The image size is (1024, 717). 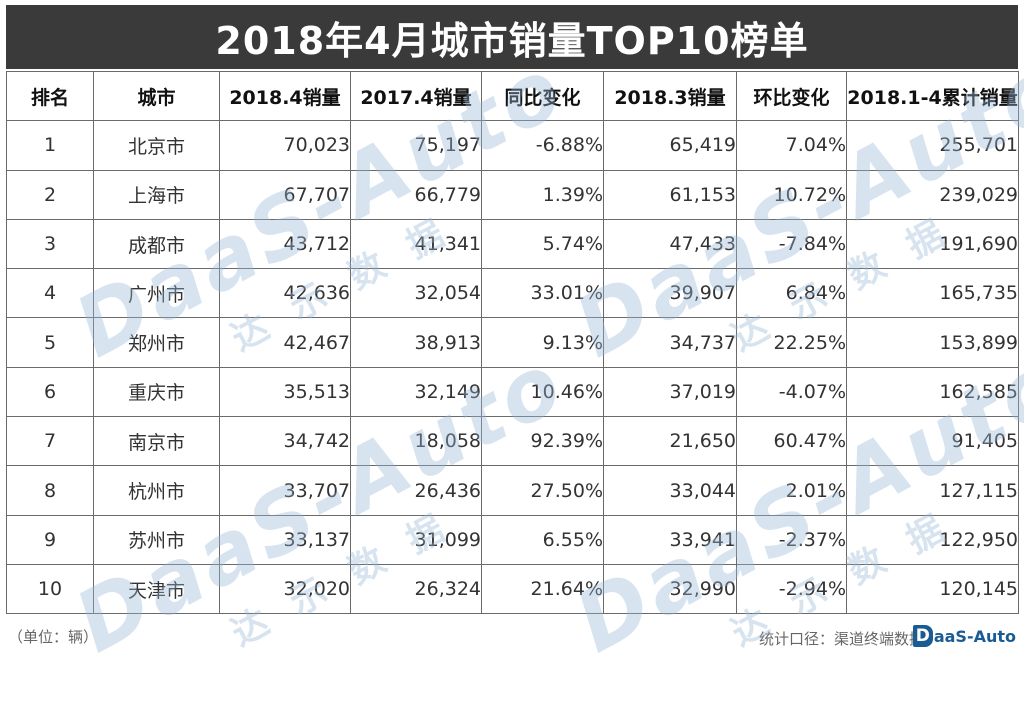 What do you see at coordinates (512, 441) in the screenshot?
I see `table-row: 7 南京市 34,742 18,058 92.39% 21,650 60.47% 91,405` at bounding box center [512, 441].